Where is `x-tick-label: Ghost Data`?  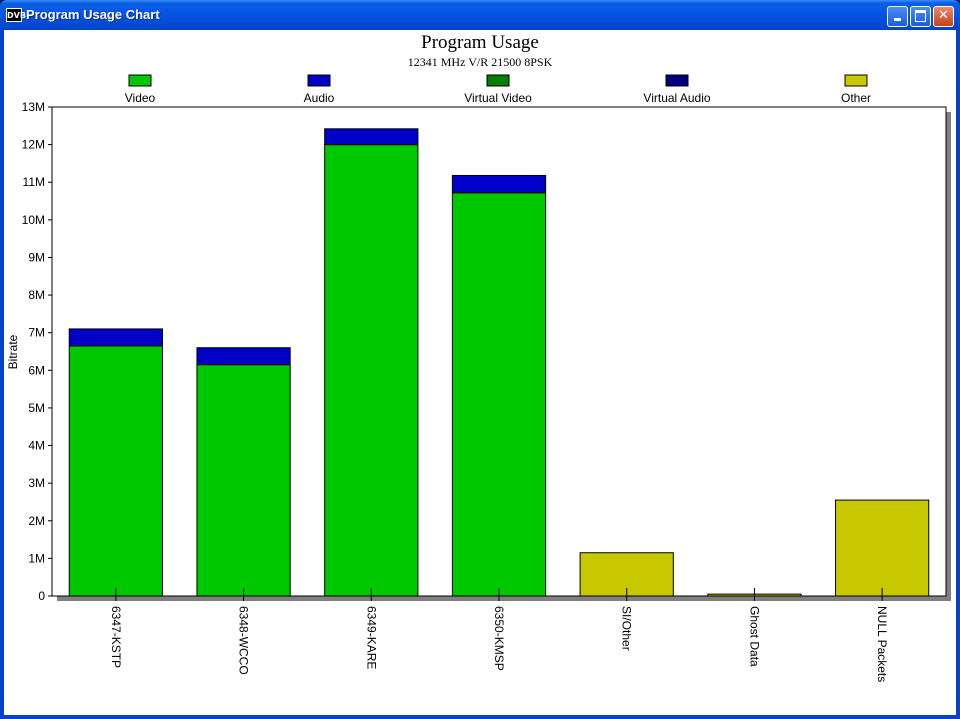 x-tick-label: Ghost Data is located at coordinates (754, 636).